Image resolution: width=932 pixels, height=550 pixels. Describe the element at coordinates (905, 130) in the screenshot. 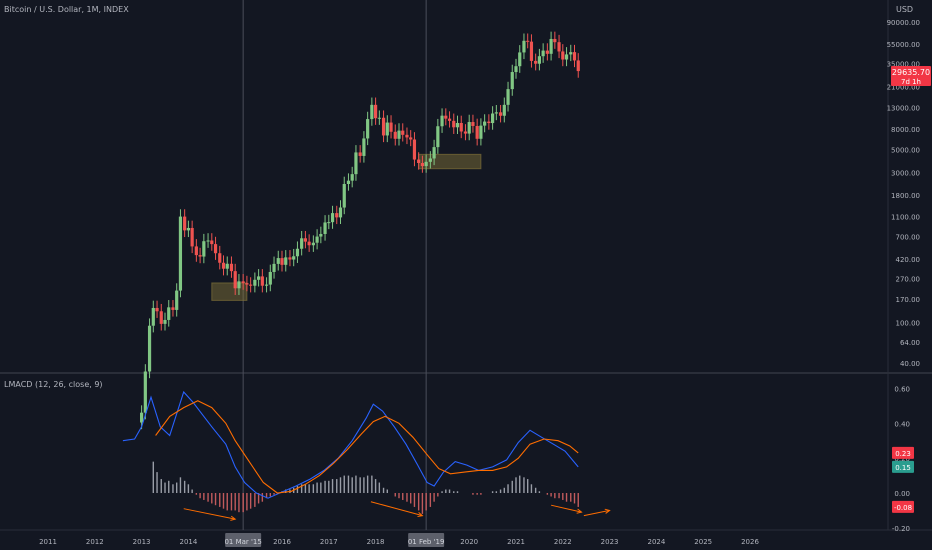

I see `price-tick-label: 8000.00` at that location.